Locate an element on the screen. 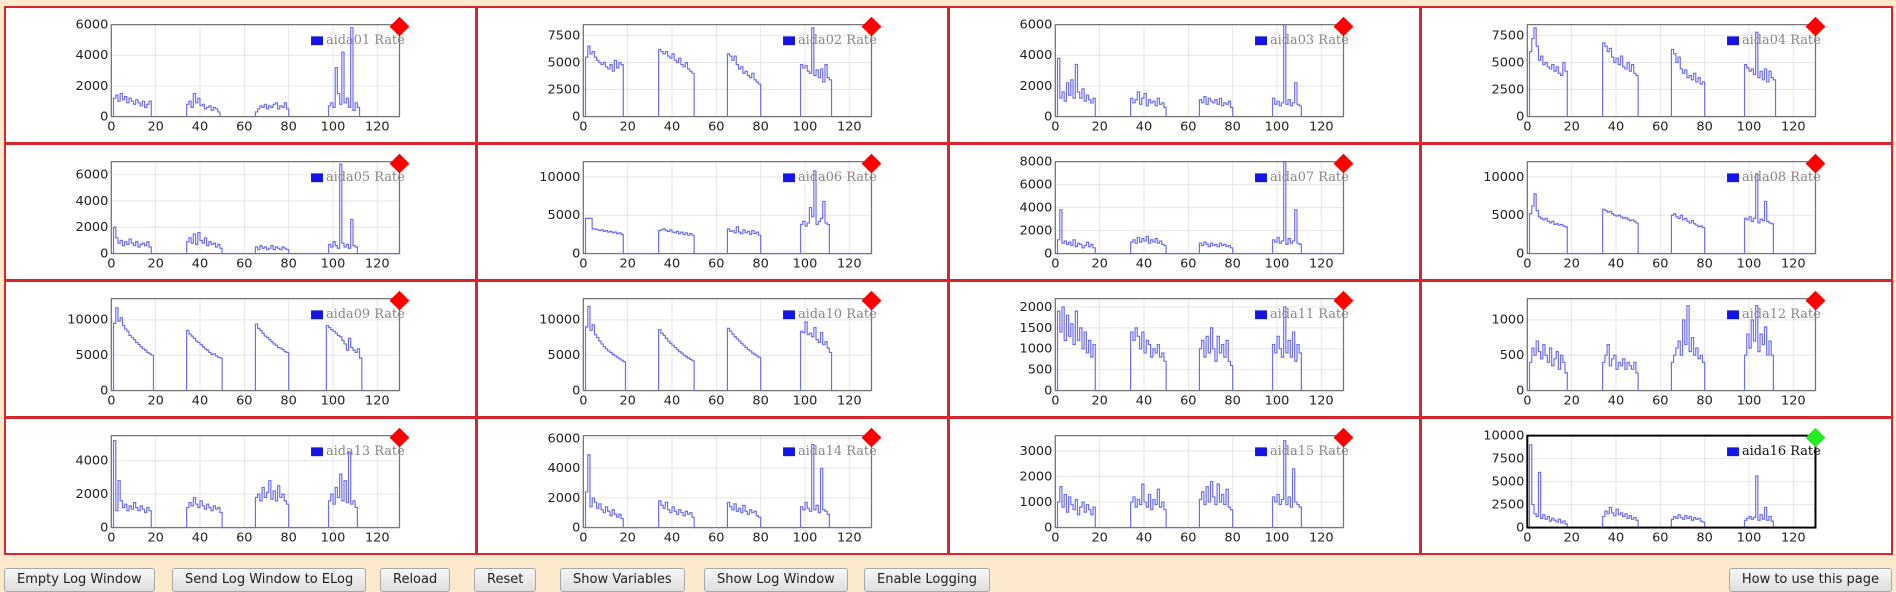 The image size is (1896, 592). legend-label: aida01 Rate is located at coordinates (365, 40).